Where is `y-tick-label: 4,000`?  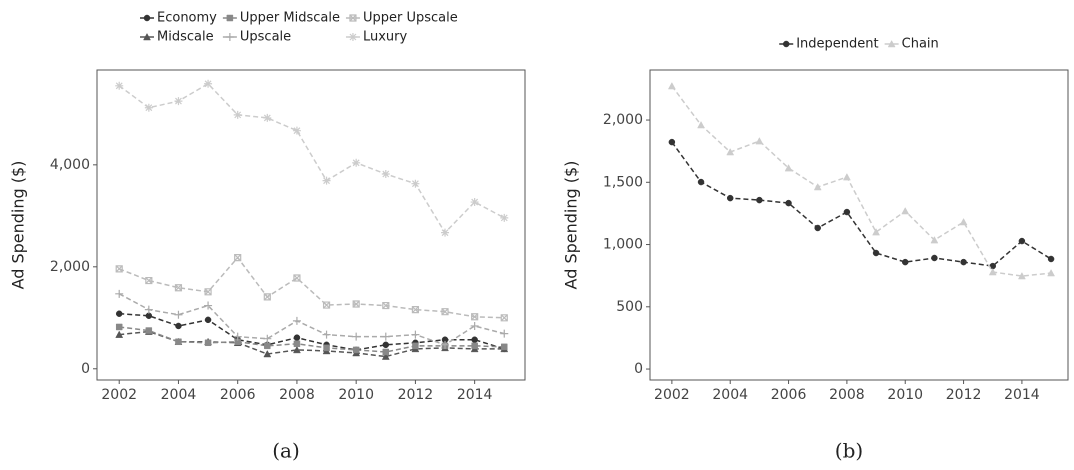 y-tick-label: 4,000 is located at coordinates (70, 165).